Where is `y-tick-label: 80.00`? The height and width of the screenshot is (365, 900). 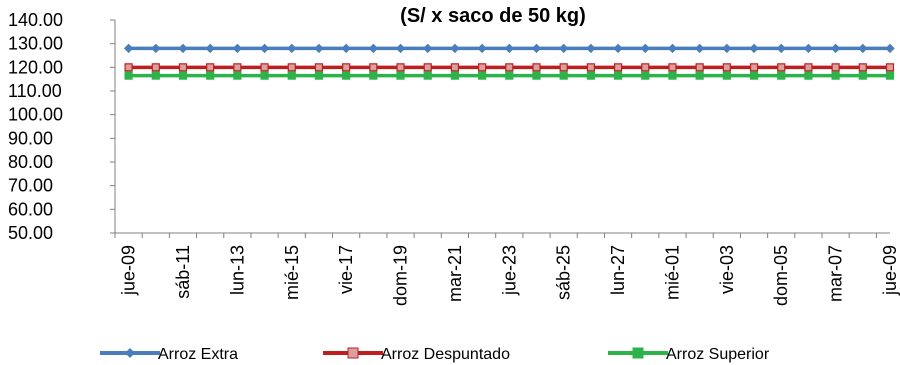 y-tick-label: 80.00 is located at coordinates (30, 162).